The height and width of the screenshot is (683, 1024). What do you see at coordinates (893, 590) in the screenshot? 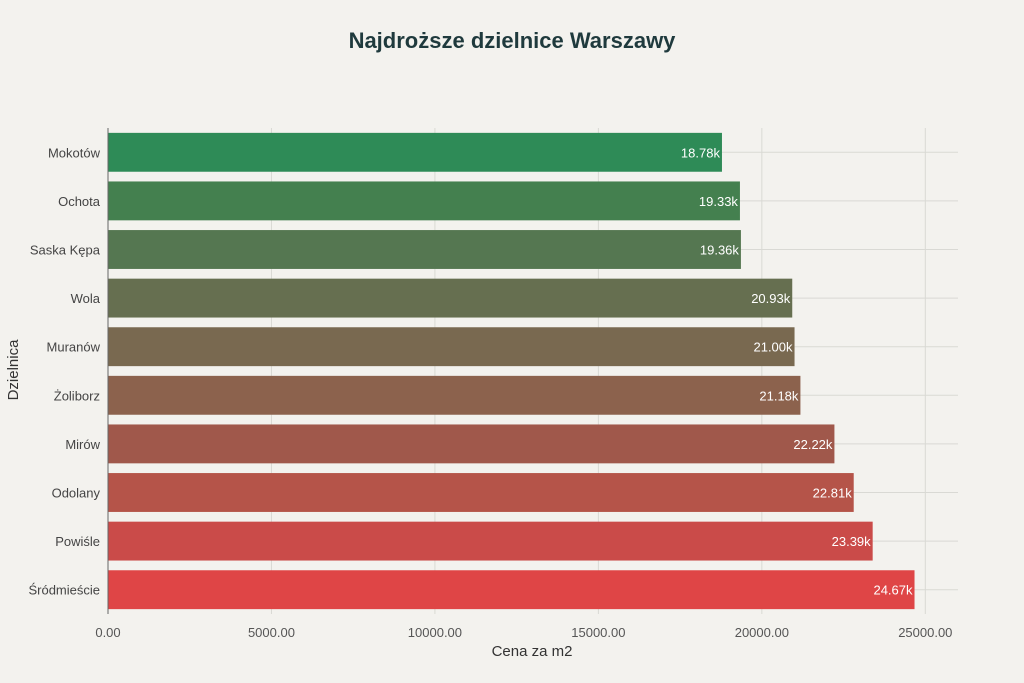
I see `bar-value-label: 24.67k` at bounding box center [893, 590].